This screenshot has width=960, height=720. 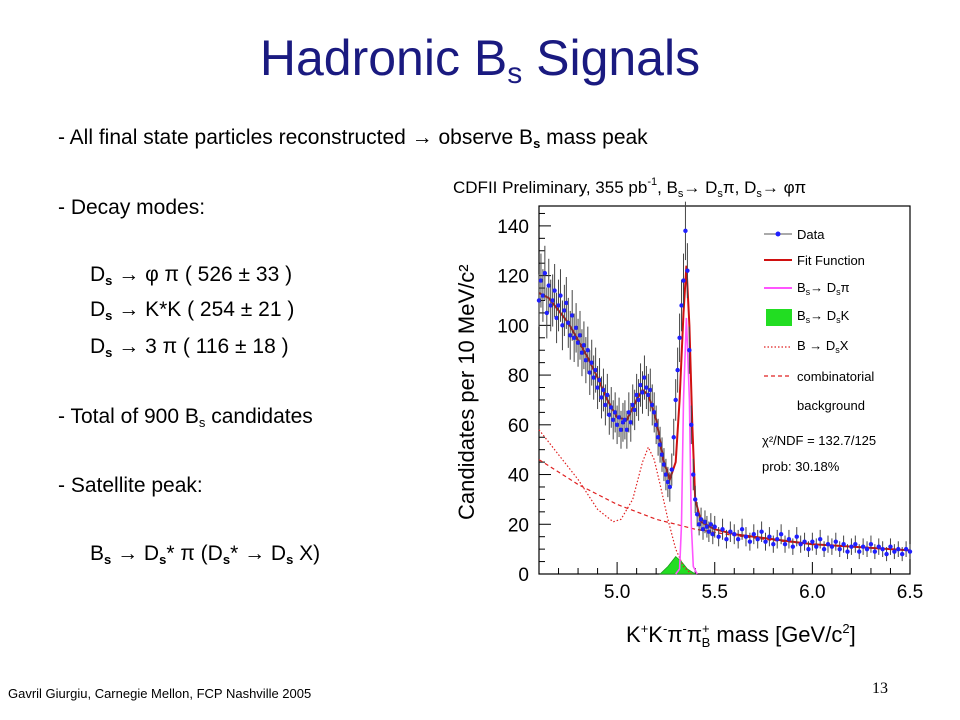 I want to click on legend-fit: Fit Function, so click(x=831, y=260).